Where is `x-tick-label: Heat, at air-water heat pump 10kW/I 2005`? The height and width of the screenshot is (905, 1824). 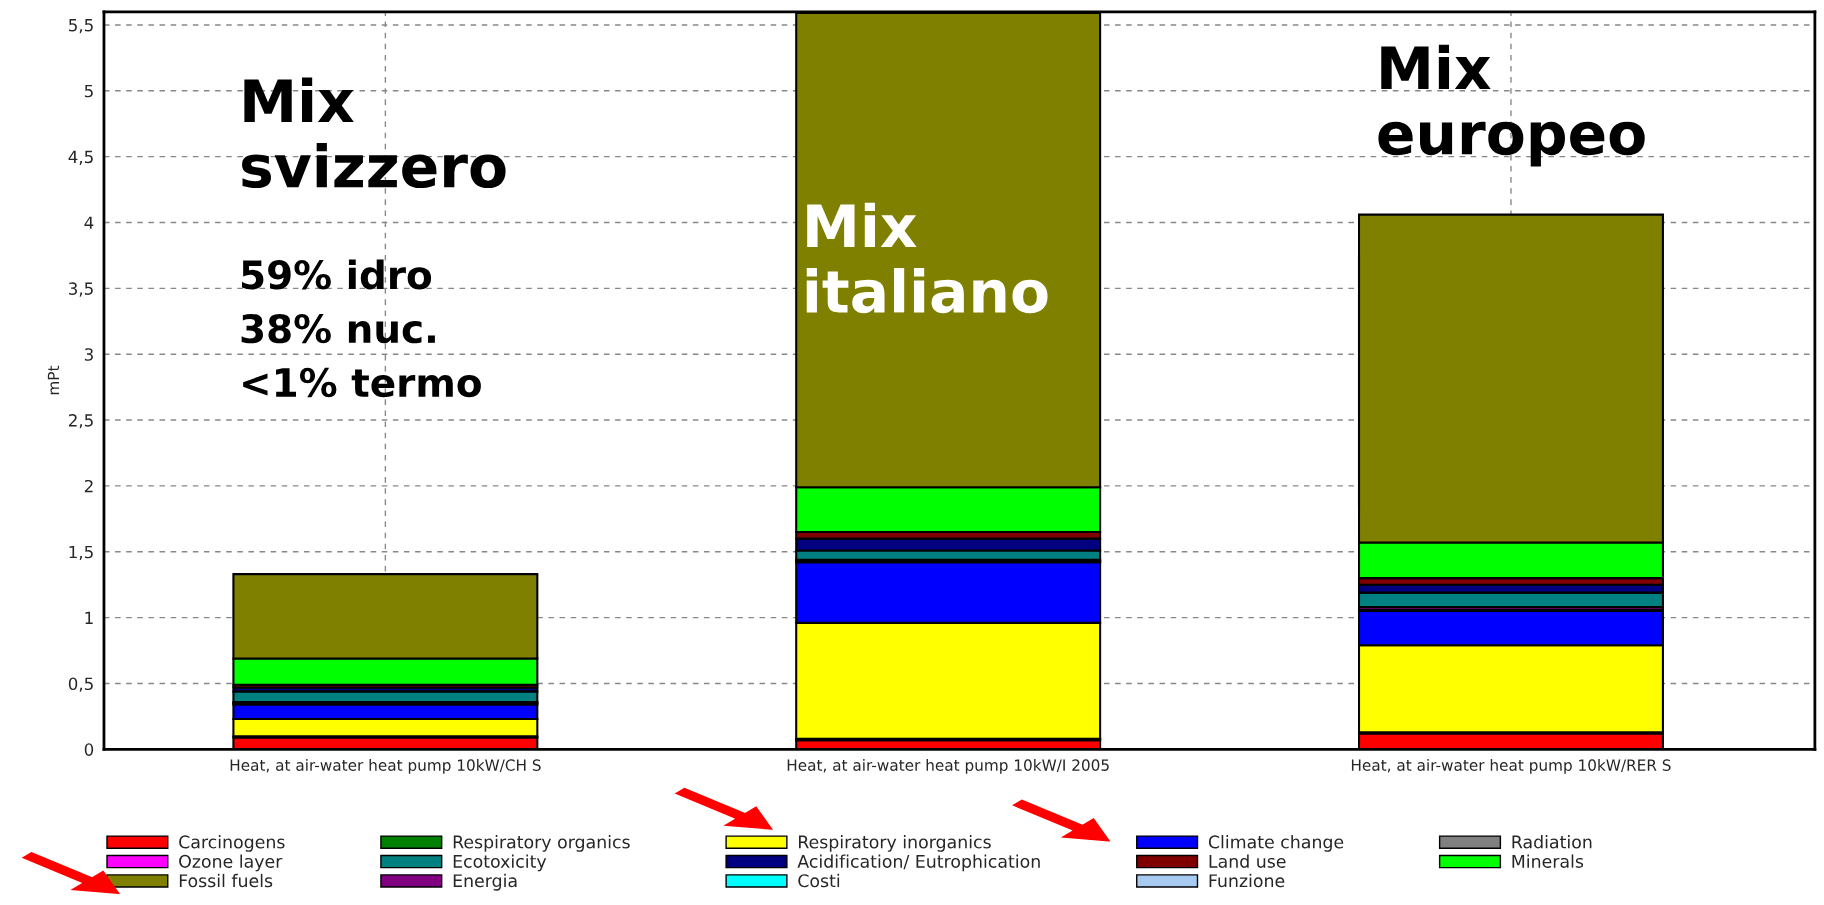 x-tick-label: Heat, at air-water heat pump 10kW/I 2005 is located at coordinates (948, 766).